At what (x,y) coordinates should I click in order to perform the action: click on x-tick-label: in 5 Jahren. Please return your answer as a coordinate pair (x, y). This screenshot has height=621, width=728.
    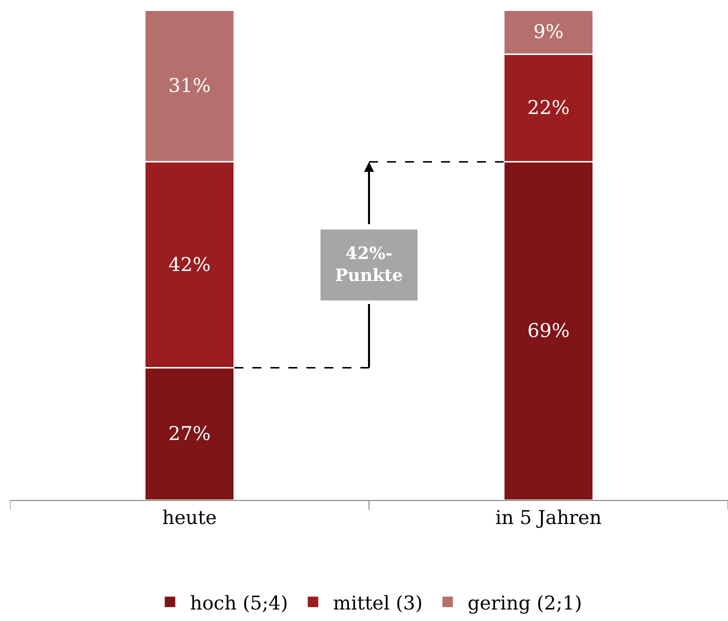
    Looking at the image, I should click on (548, 517).